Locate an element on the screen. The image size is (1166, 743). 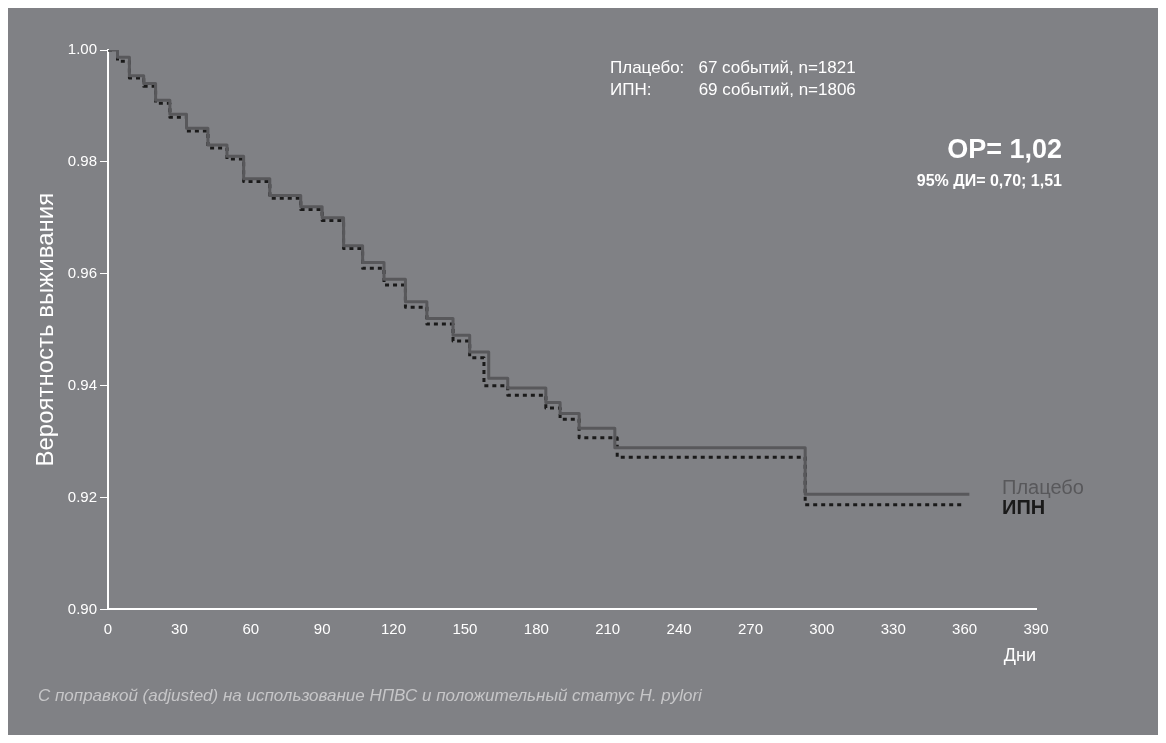
annotation: Плацебо: 67 событий, n=1821 is located at coordinates (733, 68).